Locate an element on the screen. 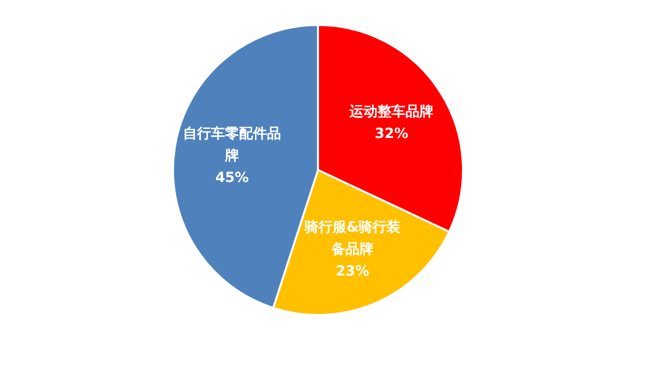 The width and height of the screenshot is (650, 366). slice-label: 运动整车品牌 is located at coordinates (391, 111).